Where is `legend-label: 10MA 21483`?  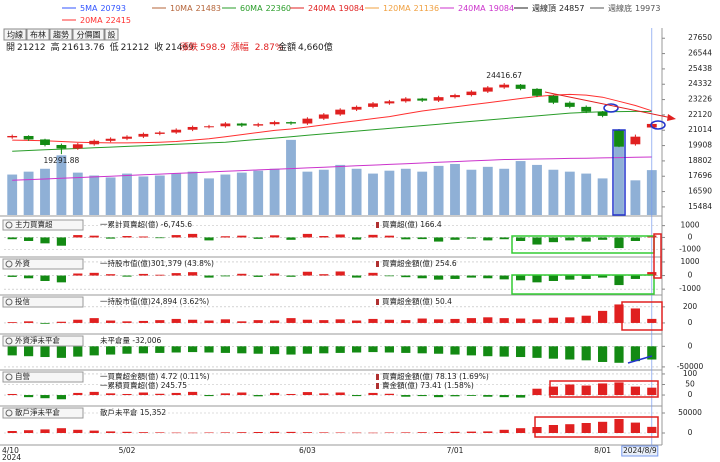
legend-label: 10MA 21483 is located at coordinates (195, 8).